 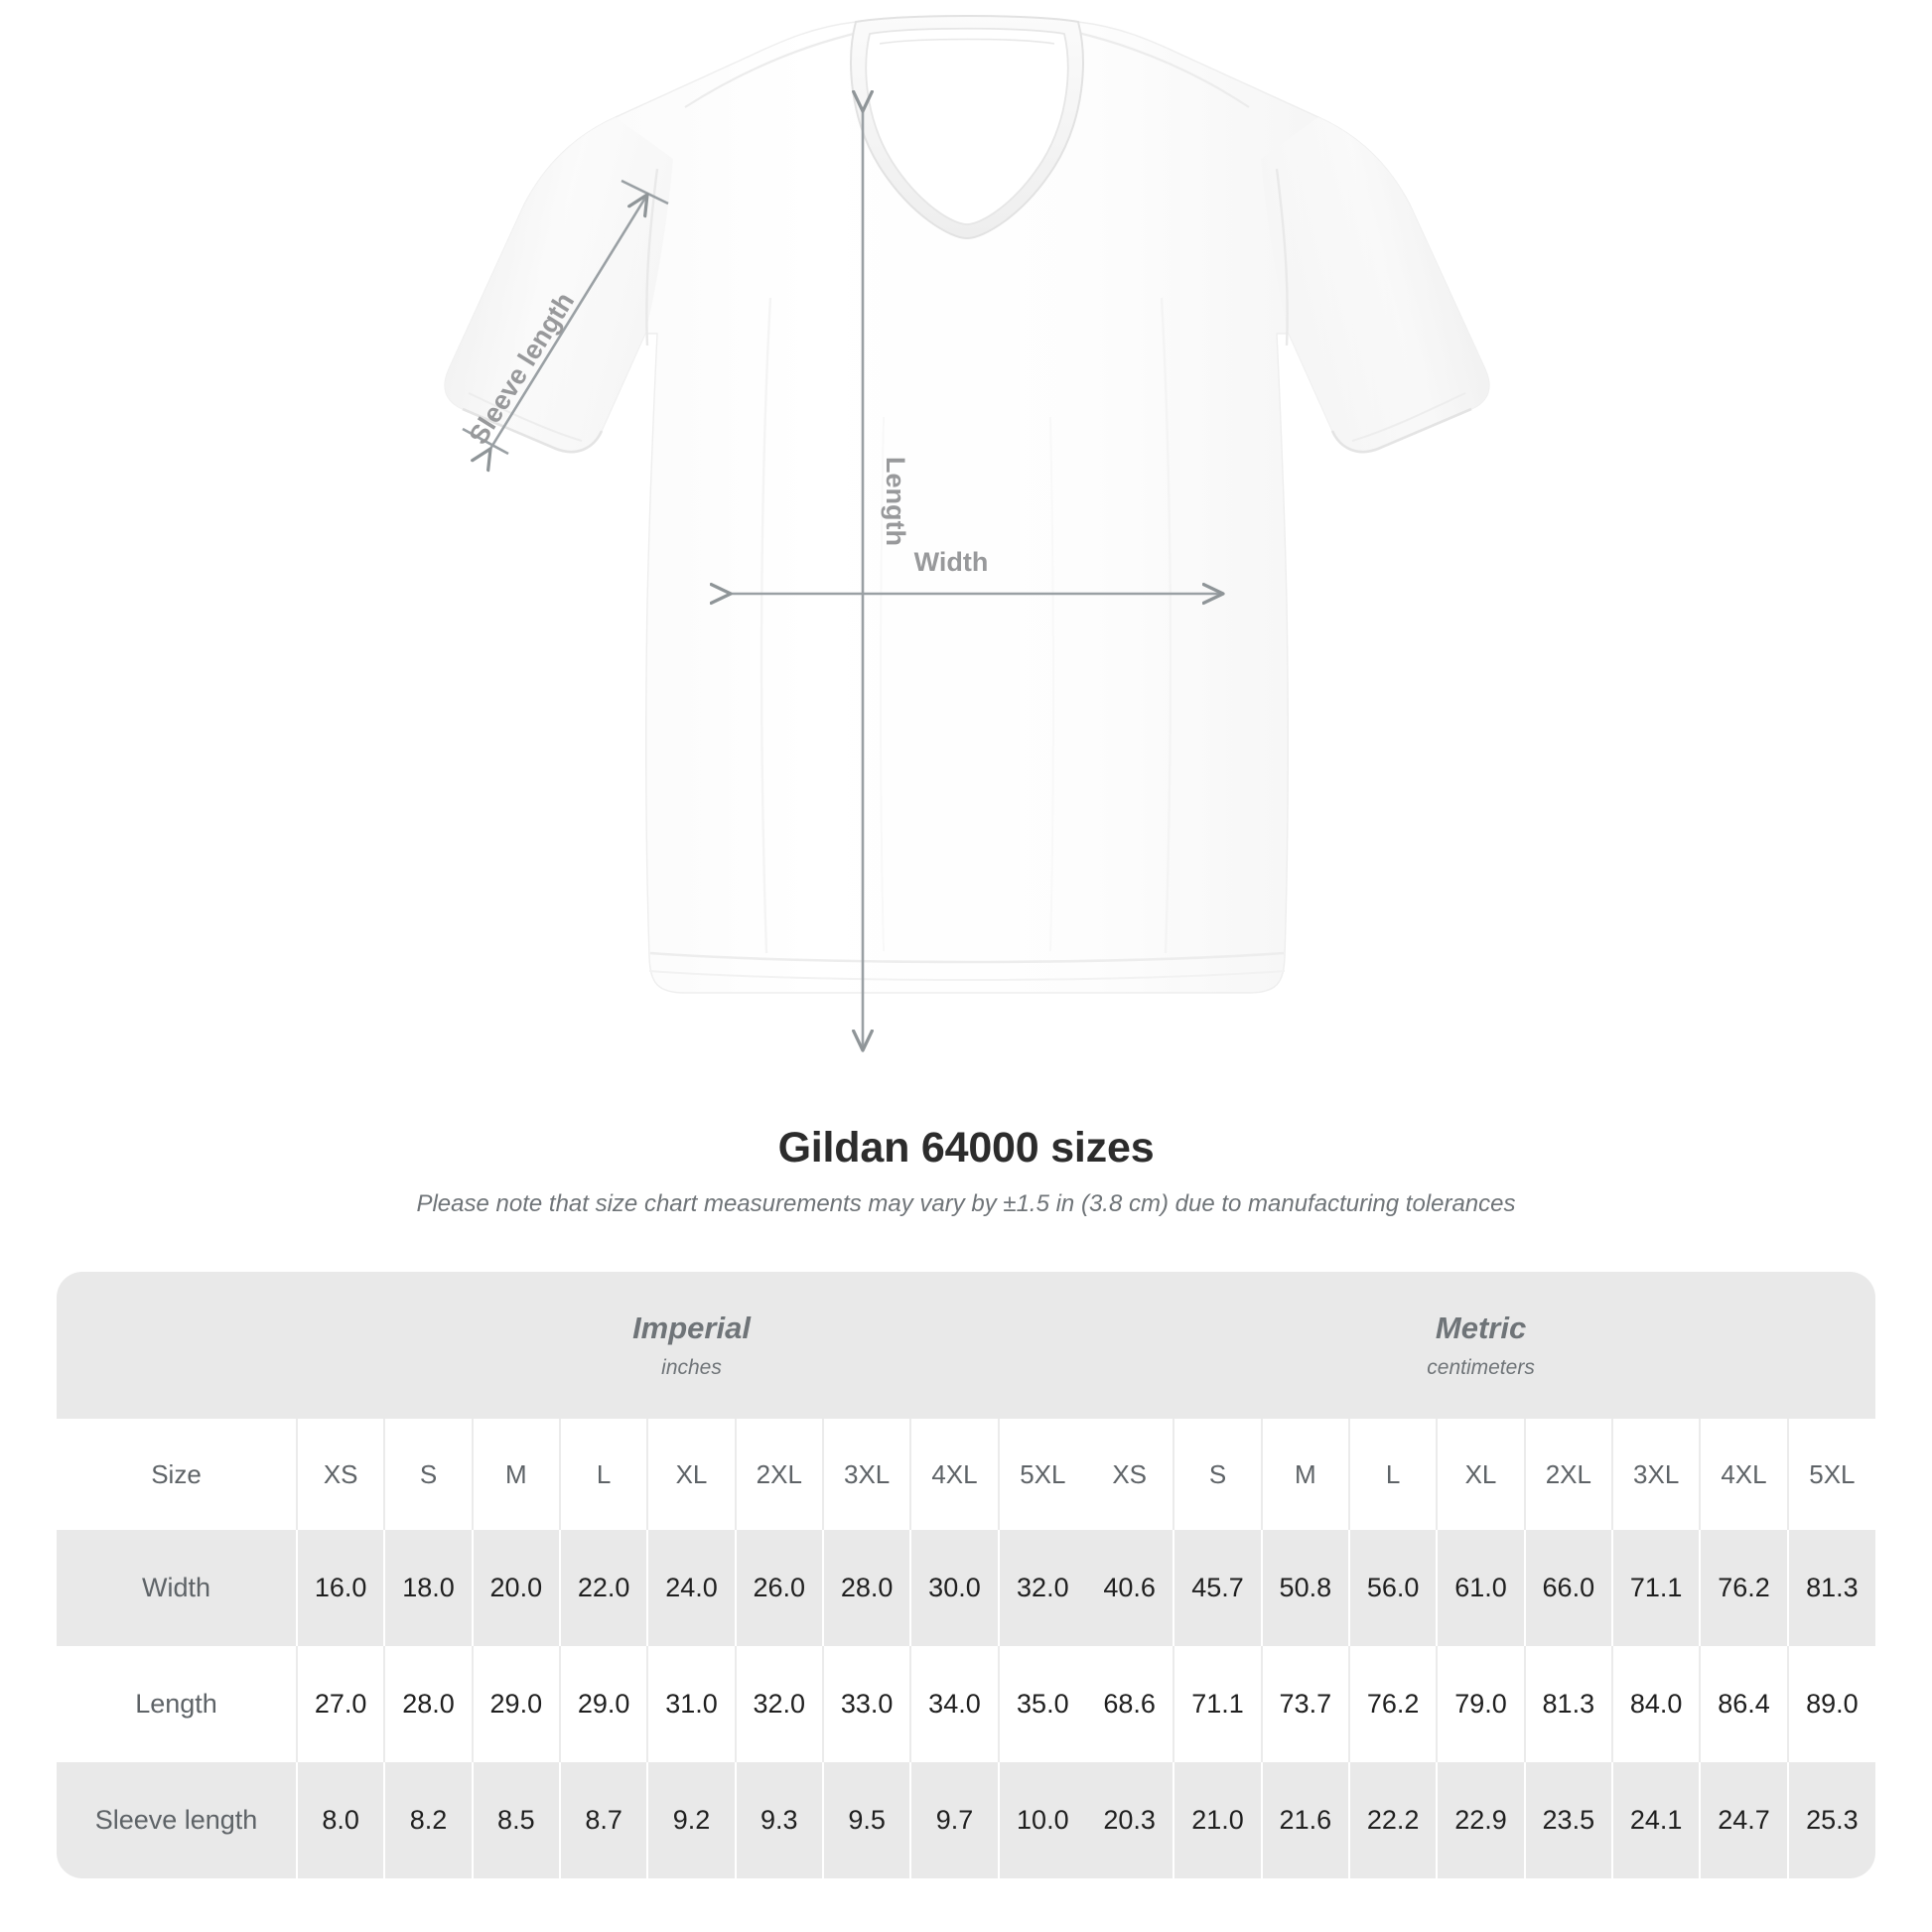 What do you see at coordinates (177, 1475) in the screenshot?
I see `size-header-label: Size` at bounding box center [177, 1475].